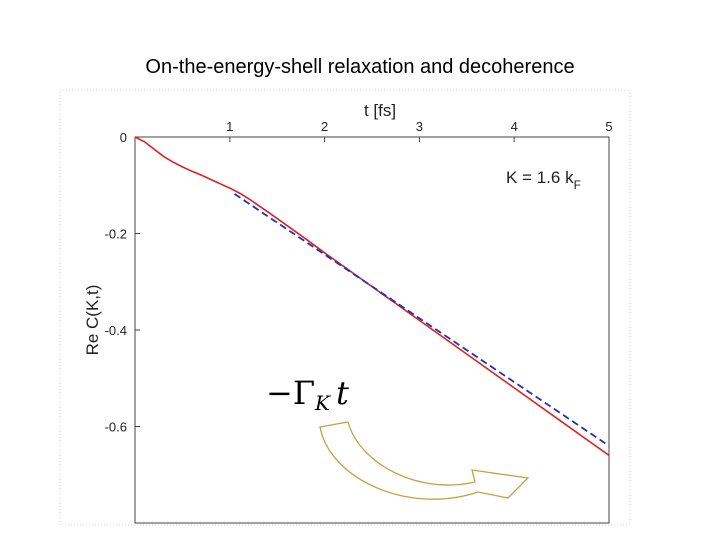 Image resolution: width=720 pixels, height=540 pixels. What do you see at coordinates (424, 460) in the screenshot?
I see `curved-arrow-icon` at bounding box center [424, 460].